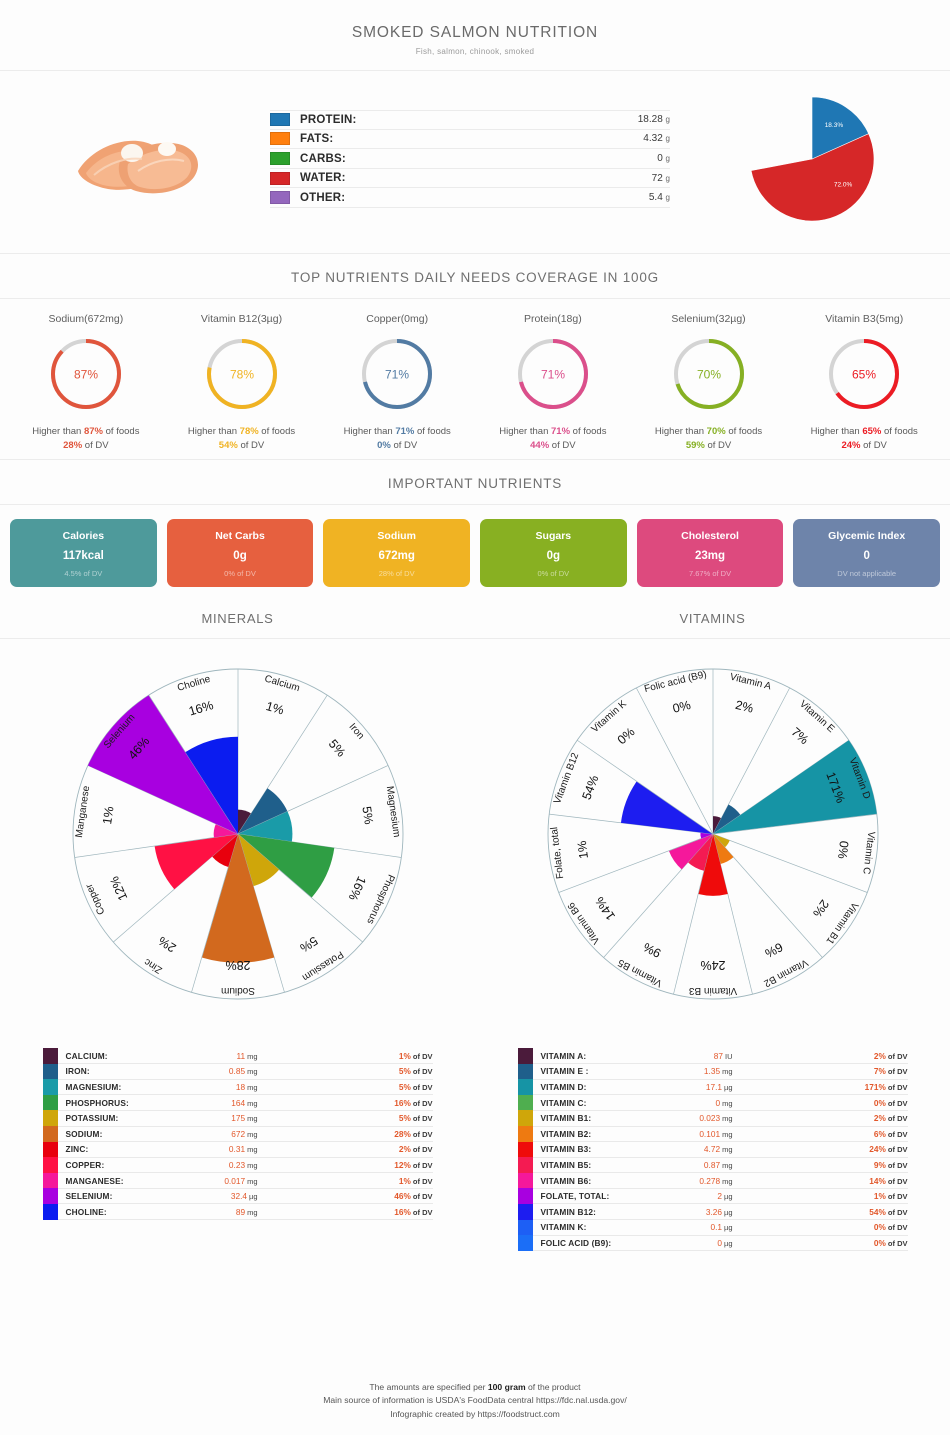 The width and height of the screenshot is (950, 1435). I want to click on table-row: FOLATE, TOTAL: 2 µg 1% of DV, so click(712, 1196).